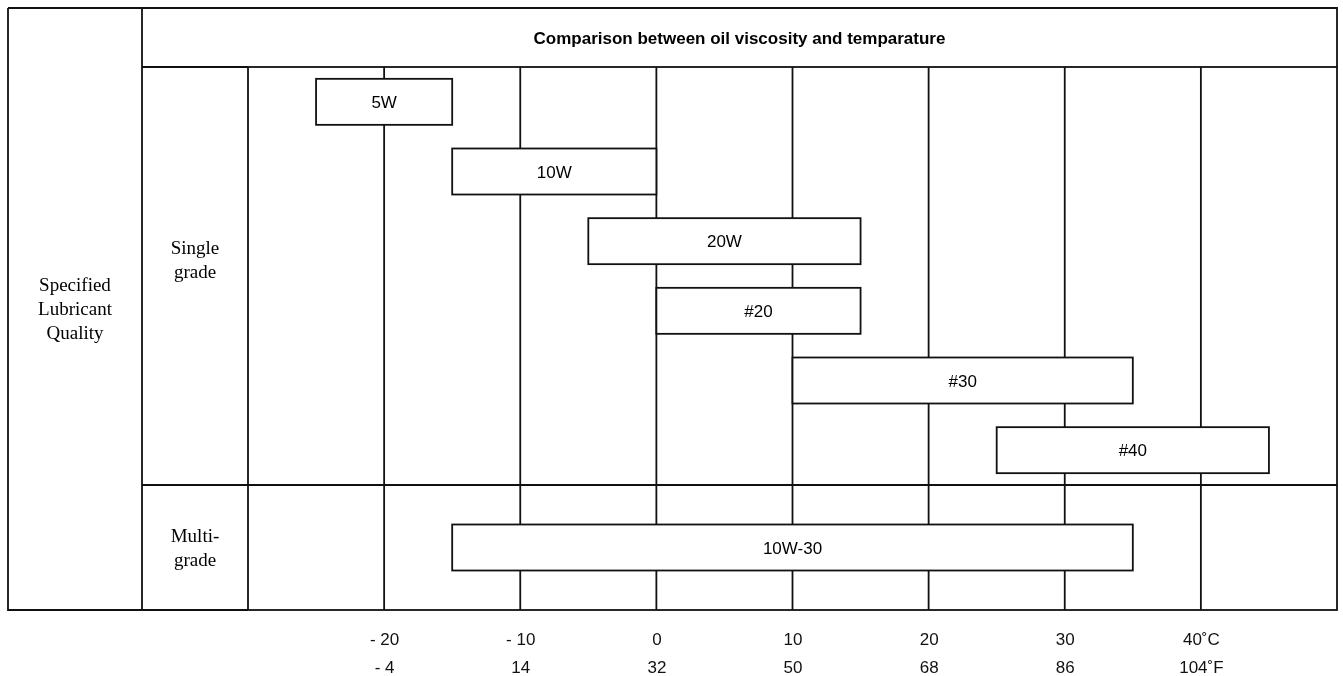 This screenshot has height=676, width=1343. What do you see at coordinates (792, 548) in the screenshot?
I see `y-tick-label: 10W-30` at bounding box center [792, 548].